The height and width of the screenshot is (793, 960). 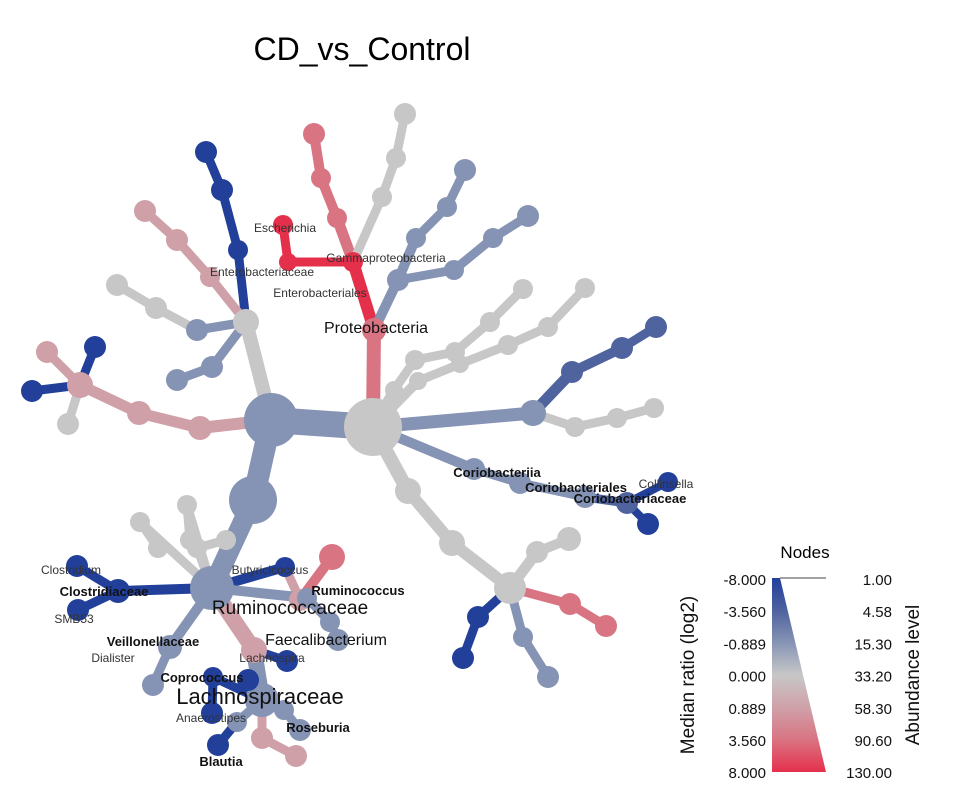 What do you see at coordinates (285, 228) in the screenshot?
I see `label-escherichia: Escherichia` at bounding box center [285, 228].